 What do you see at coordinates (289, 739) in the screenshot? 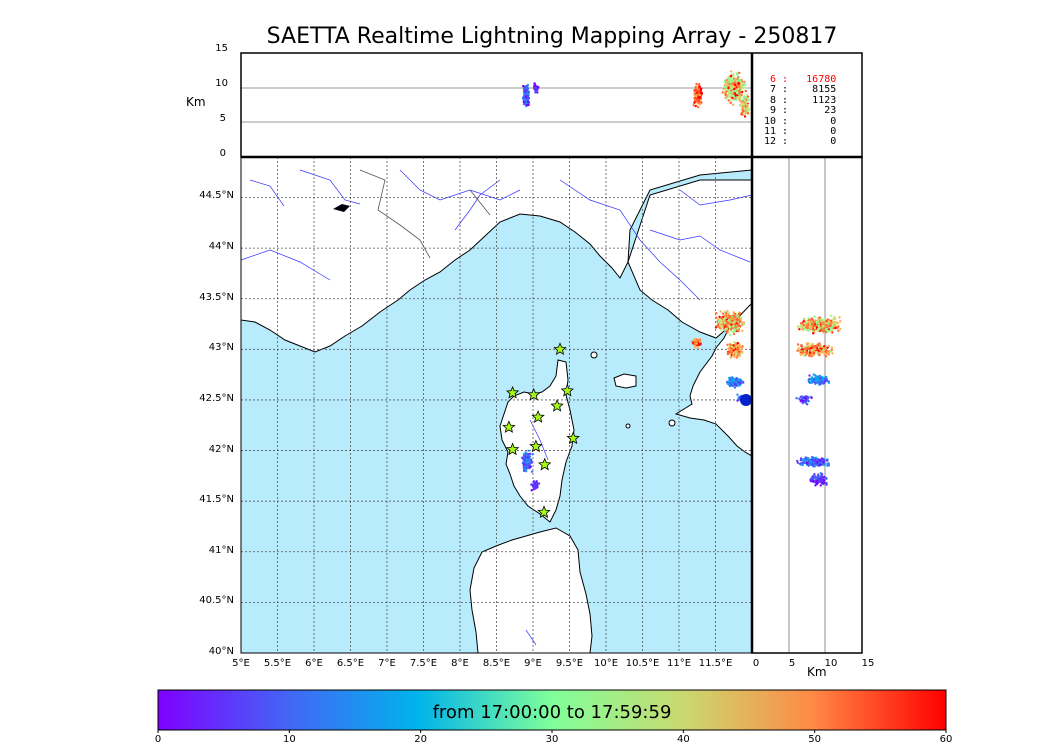
I see `colorbar-tick-label: 10` at bounding box center [289, 739].